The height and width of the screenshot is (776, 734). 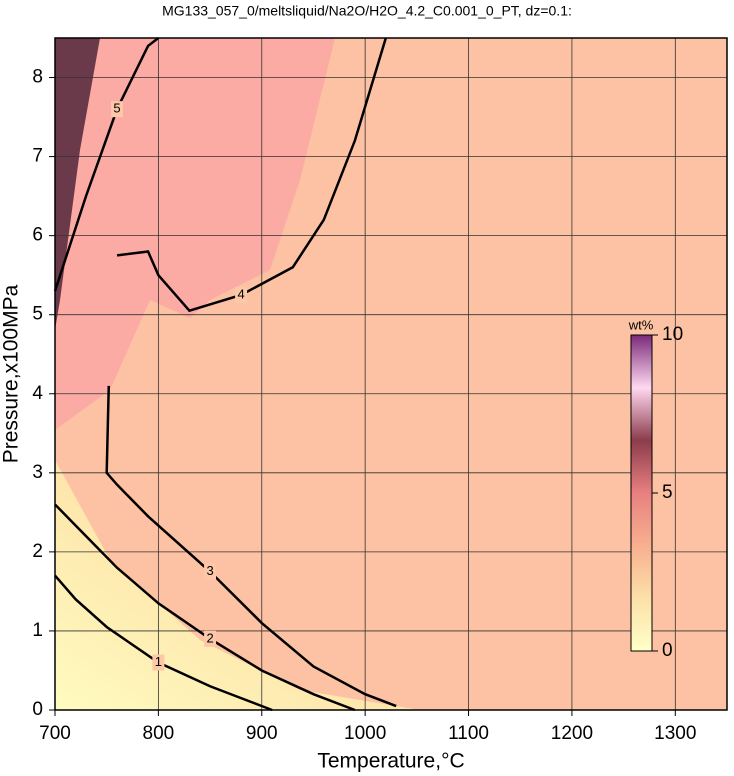 I want to click on y-tick-label: 1, so click(x=37, y=630).